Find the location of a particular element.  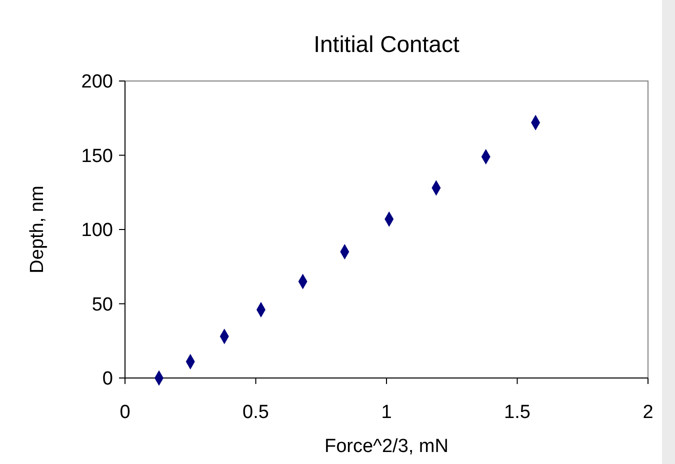

y-tick-label: 100 is located at coordinates (97, 231).